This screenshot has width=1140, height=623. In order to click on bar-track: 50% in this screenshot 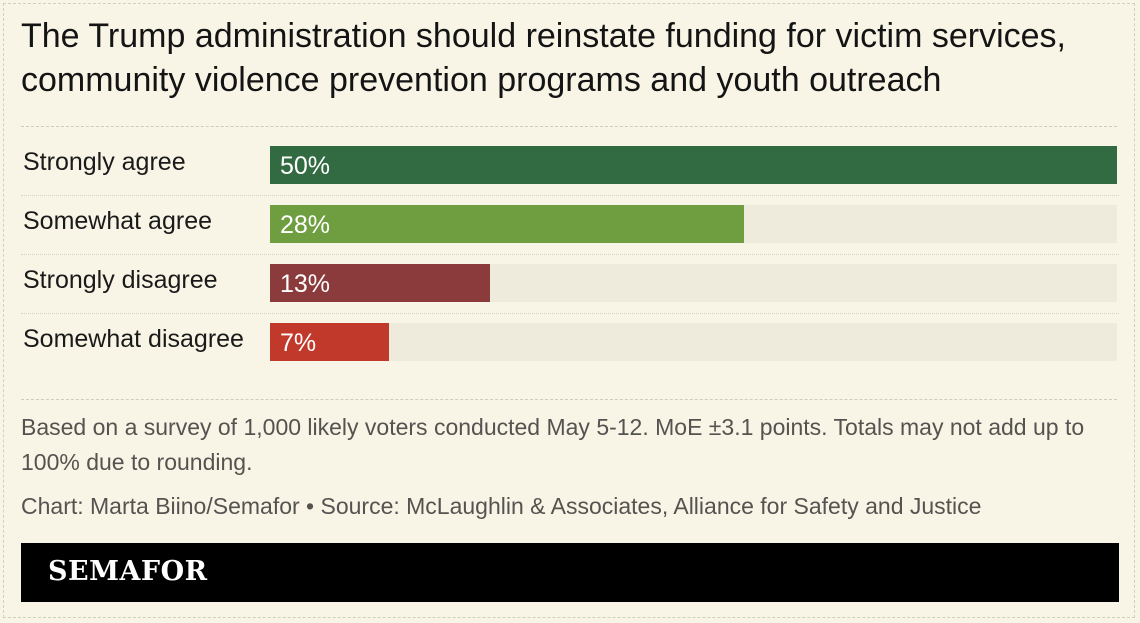, I will do `click(693, 165)`.